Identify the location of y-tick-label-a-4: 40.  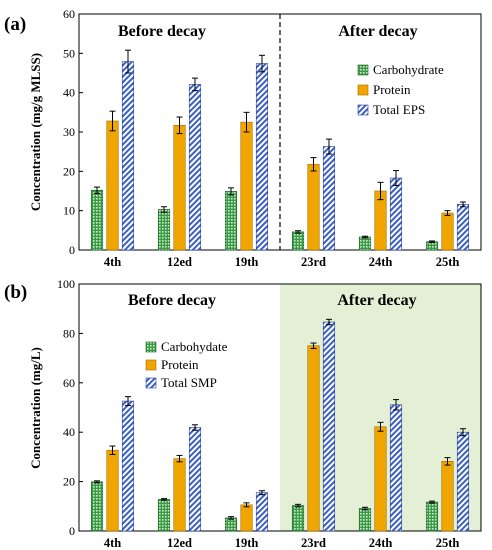
(69, 93).